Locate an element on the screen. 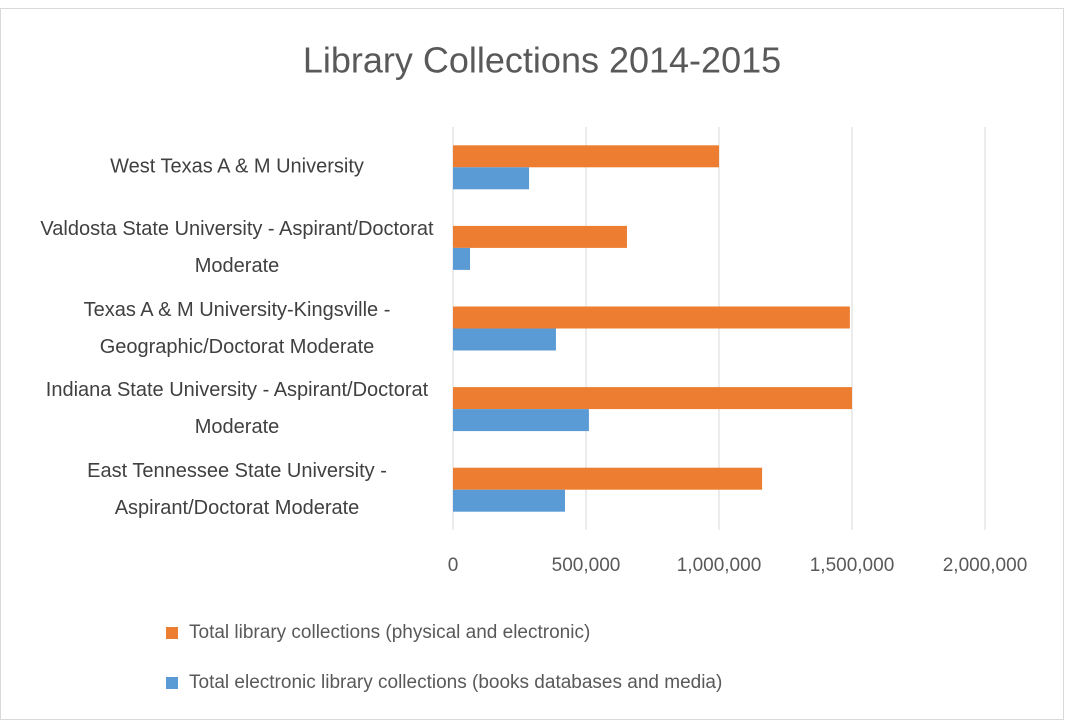 This screenshot has height=721, width=1065. x-tick-label: 0 is located at coordinates (453, 565).